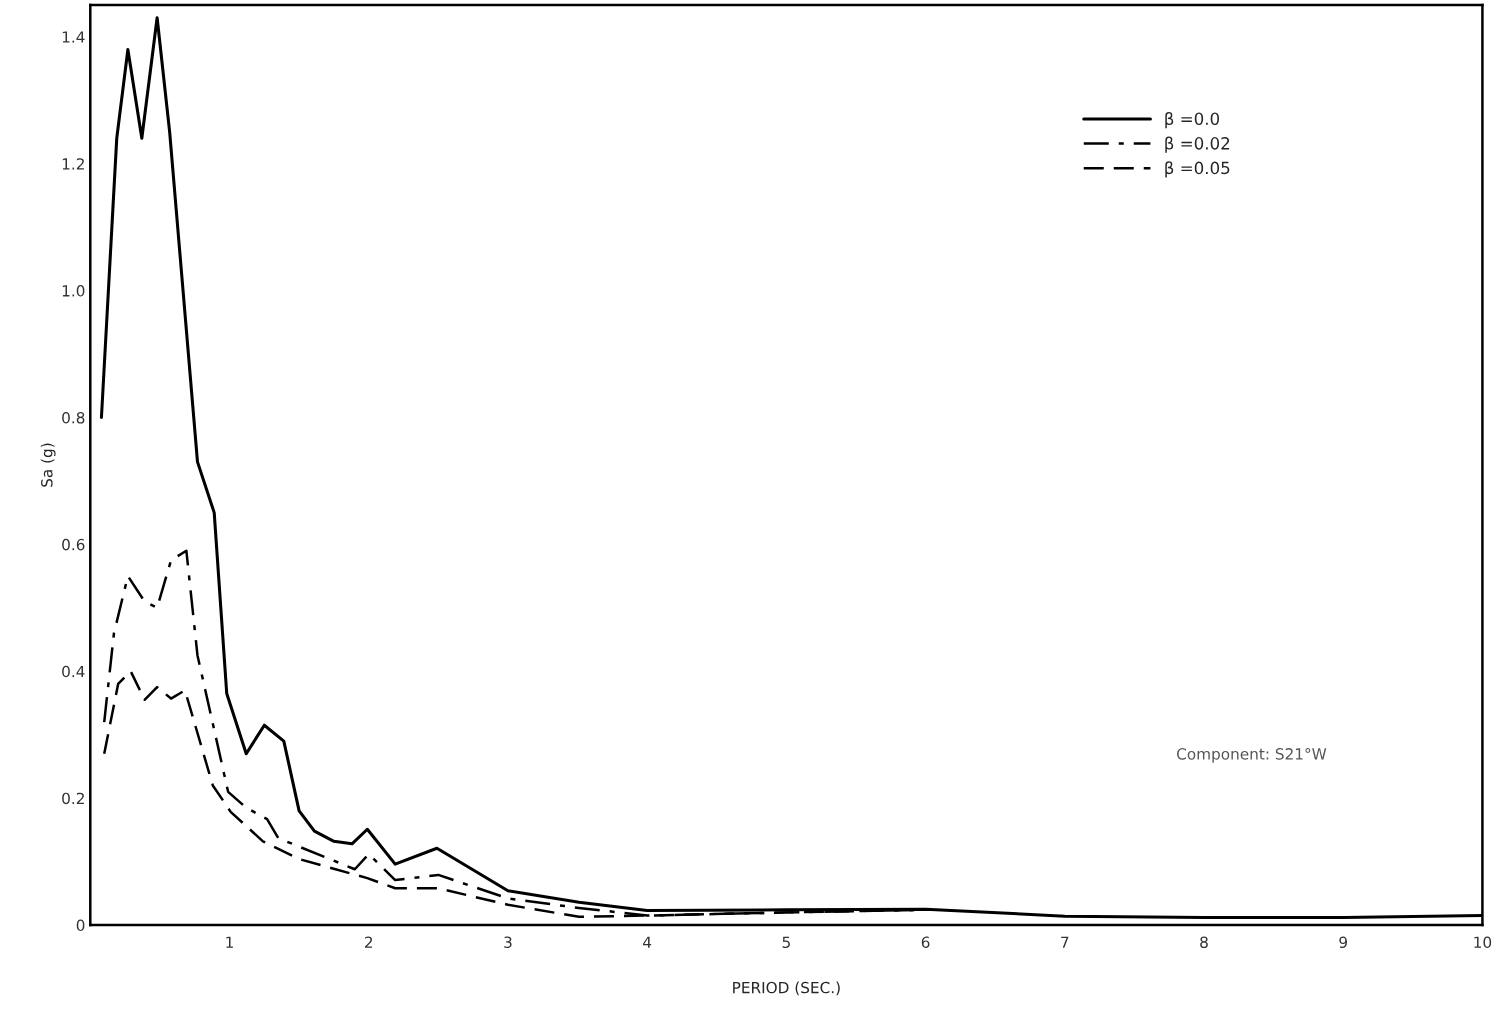  I want to click on legend-label: β =0.02, so click(1197, 144).